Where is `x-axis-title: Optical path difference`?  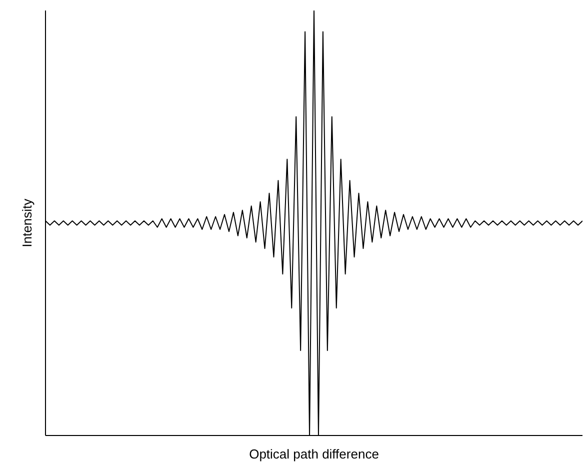
x-axis-title: Optical path difference is located at coordinates (314, 454).